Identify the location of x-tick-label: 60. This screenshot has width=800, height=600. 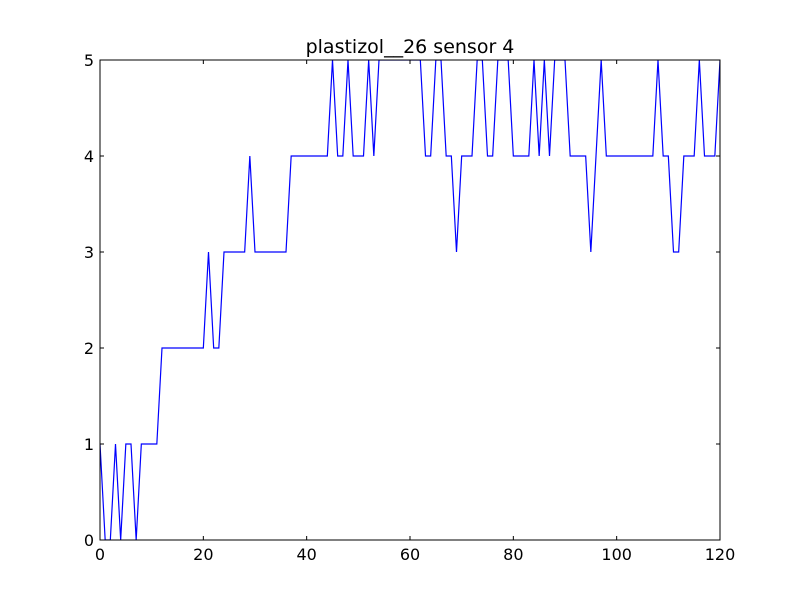
(410, 554).